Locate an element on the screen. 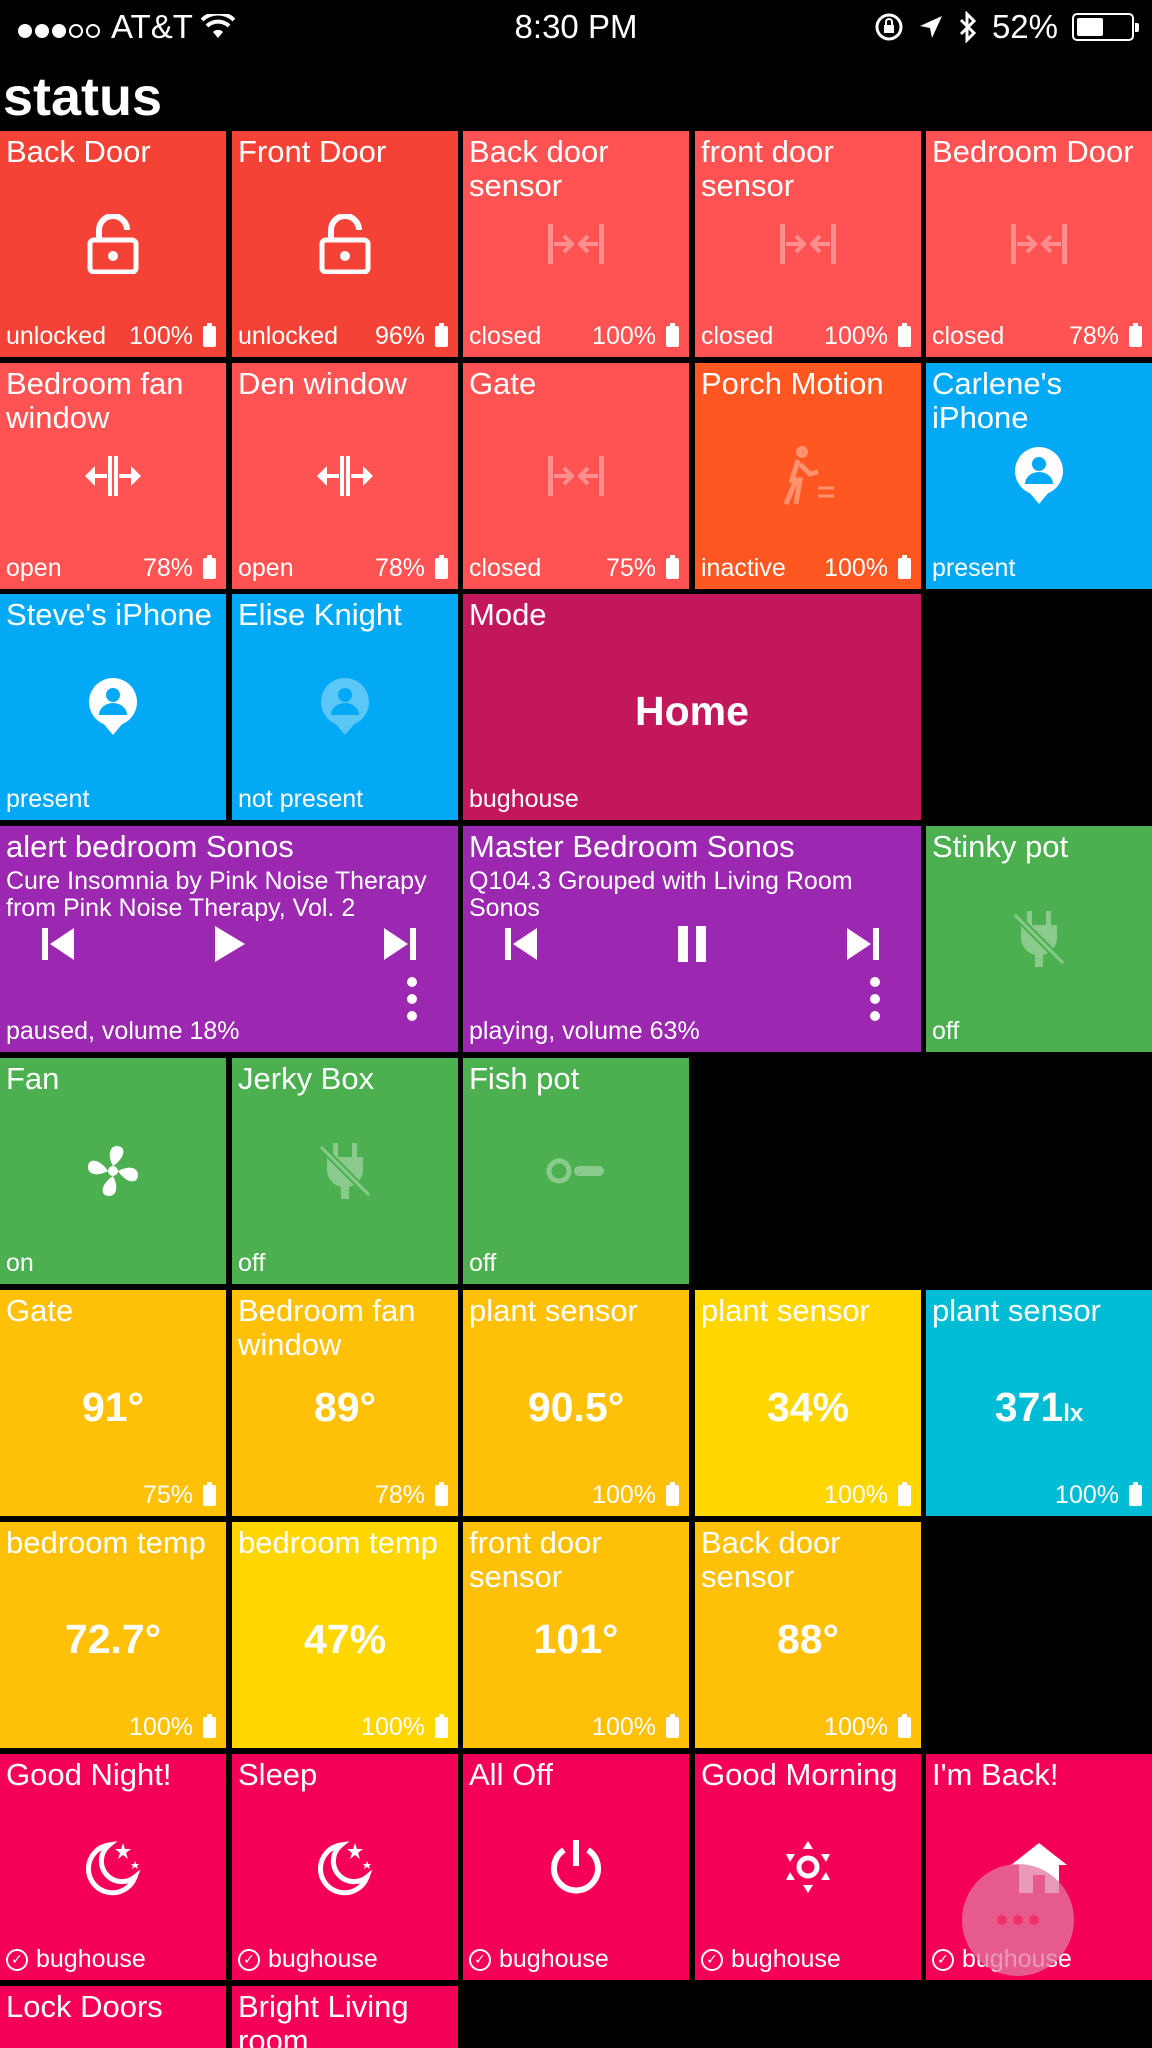 This screenshot has height=2048, width=1152. switch-off-icon is located at coordinates (576, 1171).